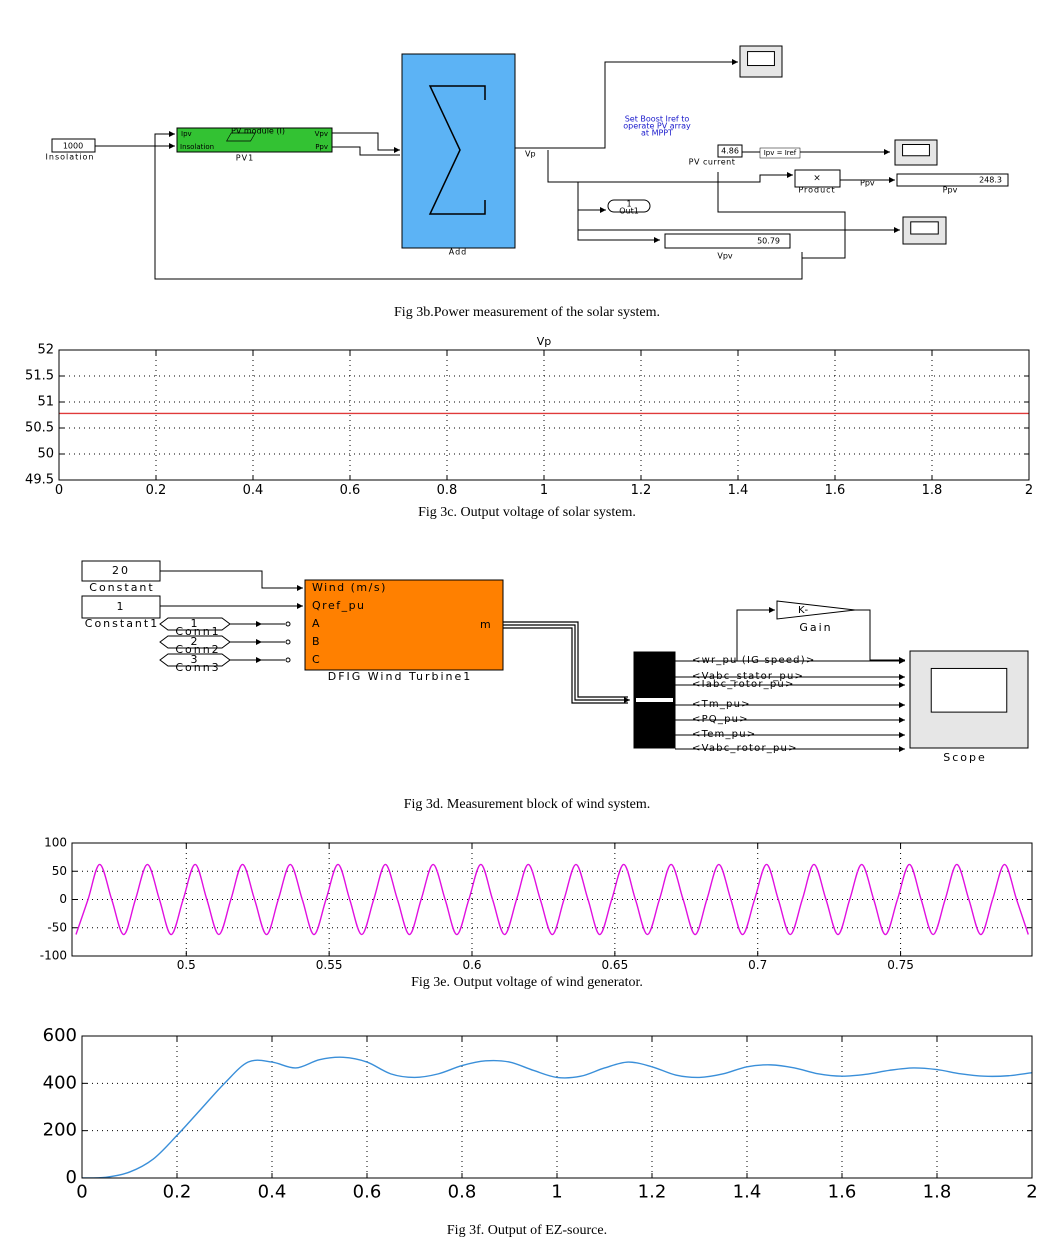 The width and height of the screenshot is (1062, 1245). What do you see at coordinates (156, 490) in the screenshot?
I see `x-tick-label: 0.2` at bounding box center [156, 490].